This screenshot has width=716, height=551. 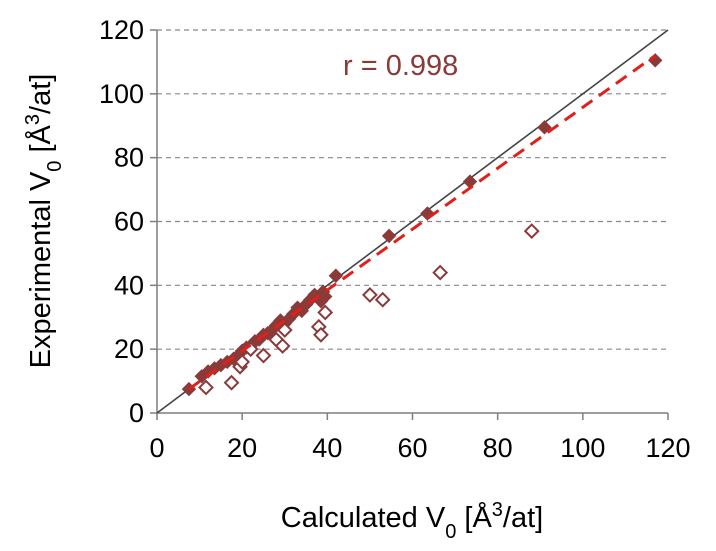 I want to click on y-tick-label-0: 0, so click(x=136, y=413).